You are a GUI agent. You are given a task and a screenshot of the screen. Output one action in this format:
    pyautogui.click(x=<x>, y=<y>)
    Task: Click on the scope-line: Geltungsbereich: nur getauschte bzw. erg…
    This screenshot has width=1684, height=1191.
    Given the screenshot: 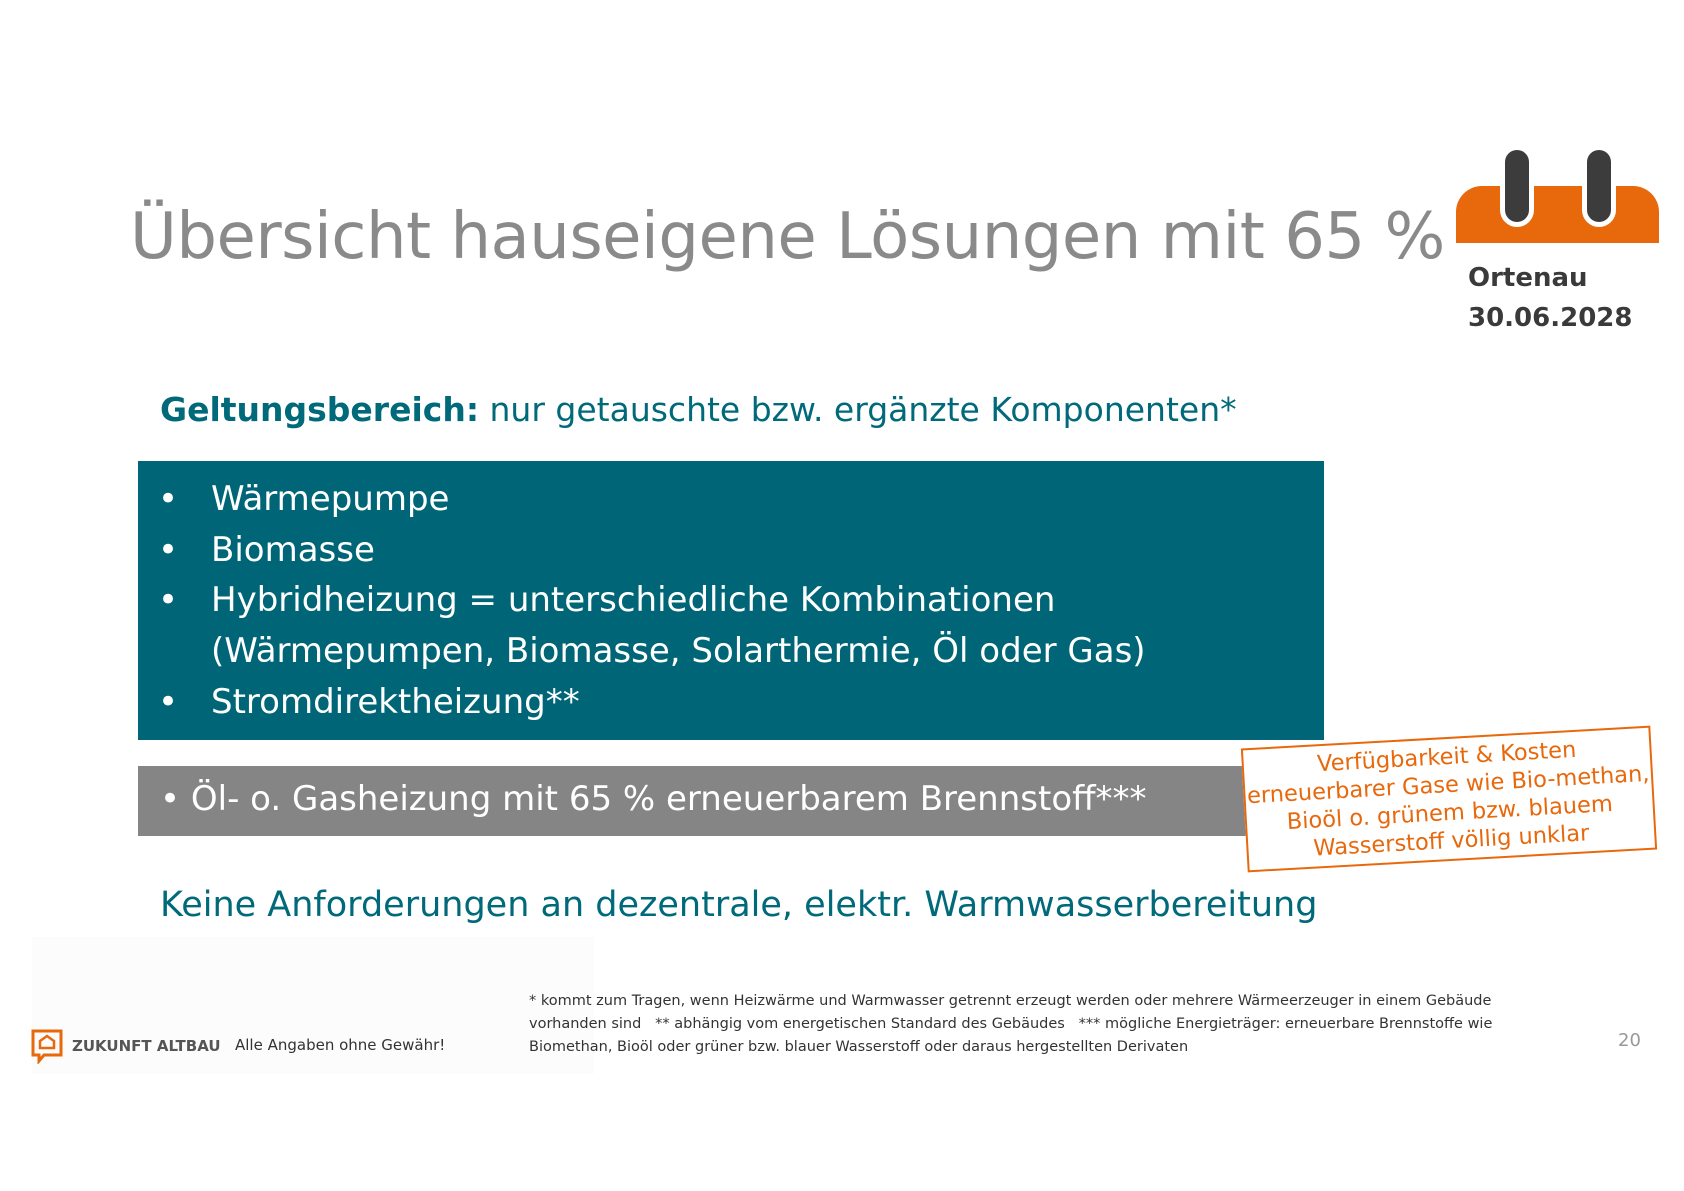 What is the action you would take?
    pyautogui.click(x=698, y=409)
    